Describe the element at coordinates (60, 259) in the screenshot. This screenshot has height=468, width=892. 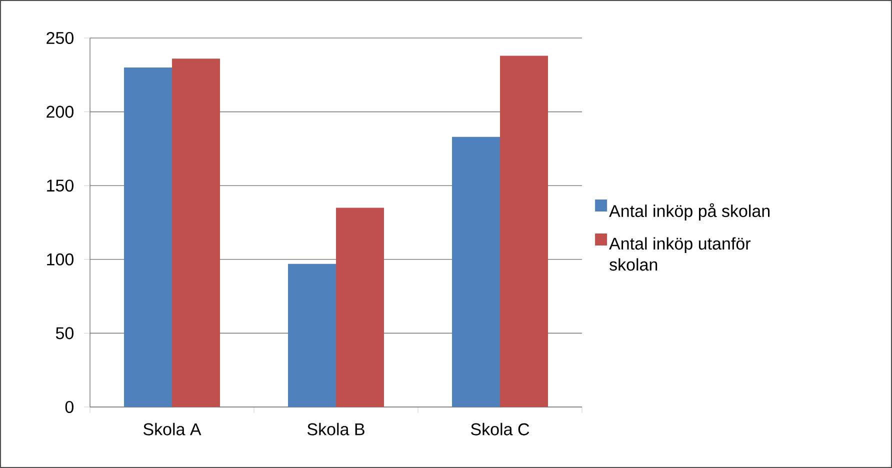
I see `y-tick-label: 100` at that location.